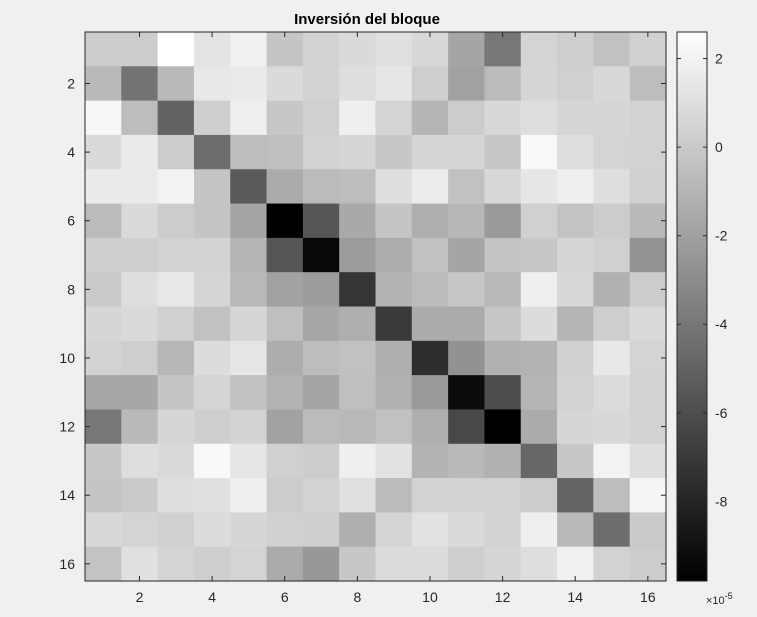 The width and height of the screenshot is (757, 617). Describe the element at coordinates (729, 596) in the screenshot. I see `colorbar-exponent-power: -5` at that location.